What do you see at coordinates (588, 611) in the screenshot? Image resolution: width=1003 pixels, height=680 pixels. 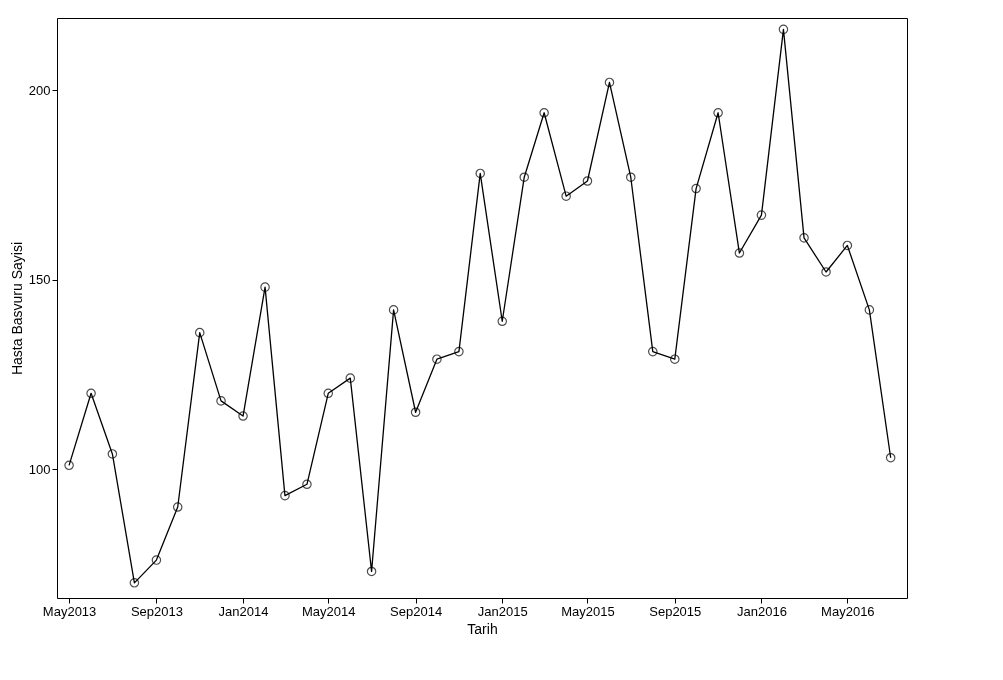 I see `x-tick-label: May2015` at bounding box center [588, 611].